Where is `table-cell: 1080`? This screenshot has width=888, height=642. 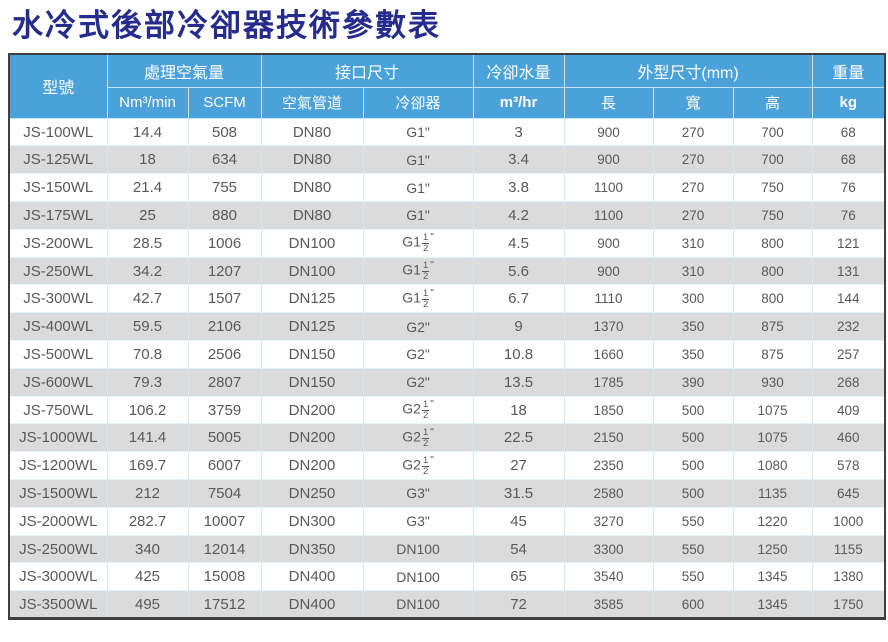
table-cell: 1080 is located at coordinates (773, 465).